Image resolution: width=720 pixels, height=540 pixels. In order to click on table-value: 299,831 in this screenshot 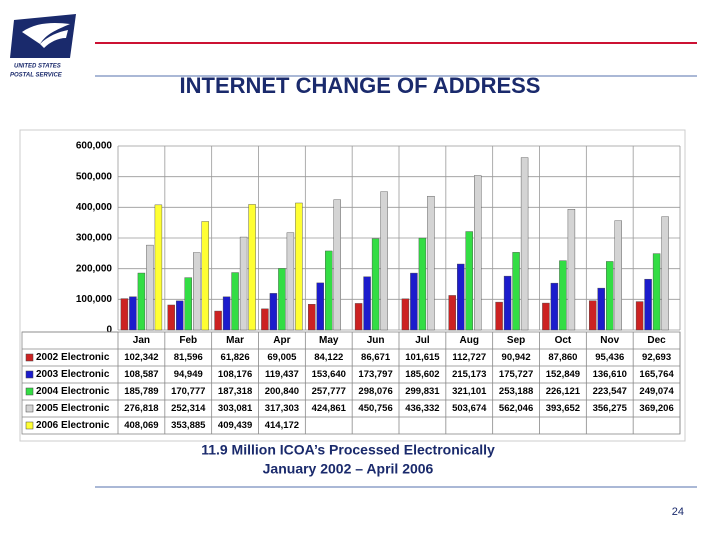, I will do `click(422, 391)`.